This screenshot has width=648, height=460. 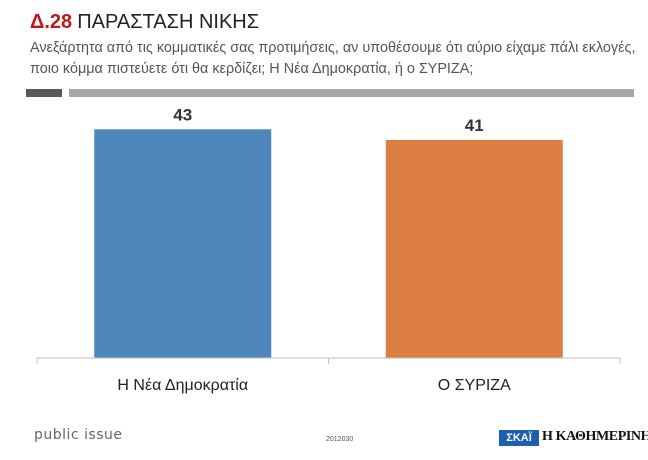 What do you see at coordinates (51, 22) in the screenshot?
I see `question-code: Δ.28` at bounding box center [51, 22].